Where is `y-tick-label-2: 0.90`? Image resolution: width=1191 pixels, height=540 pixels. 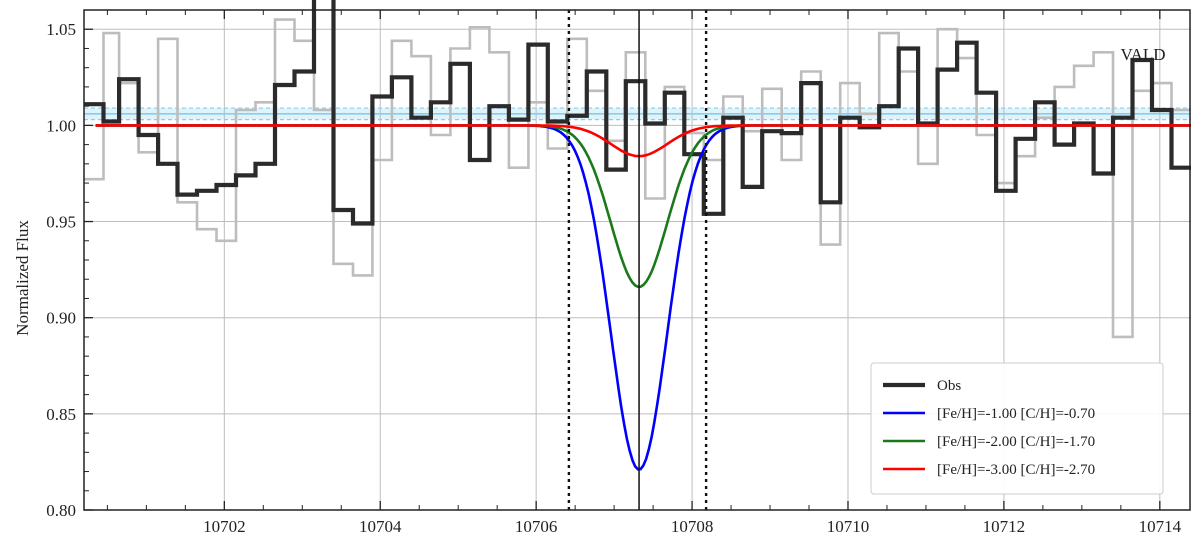 y-tick-label-2: 0.90 is located at coordinates (61, 318).